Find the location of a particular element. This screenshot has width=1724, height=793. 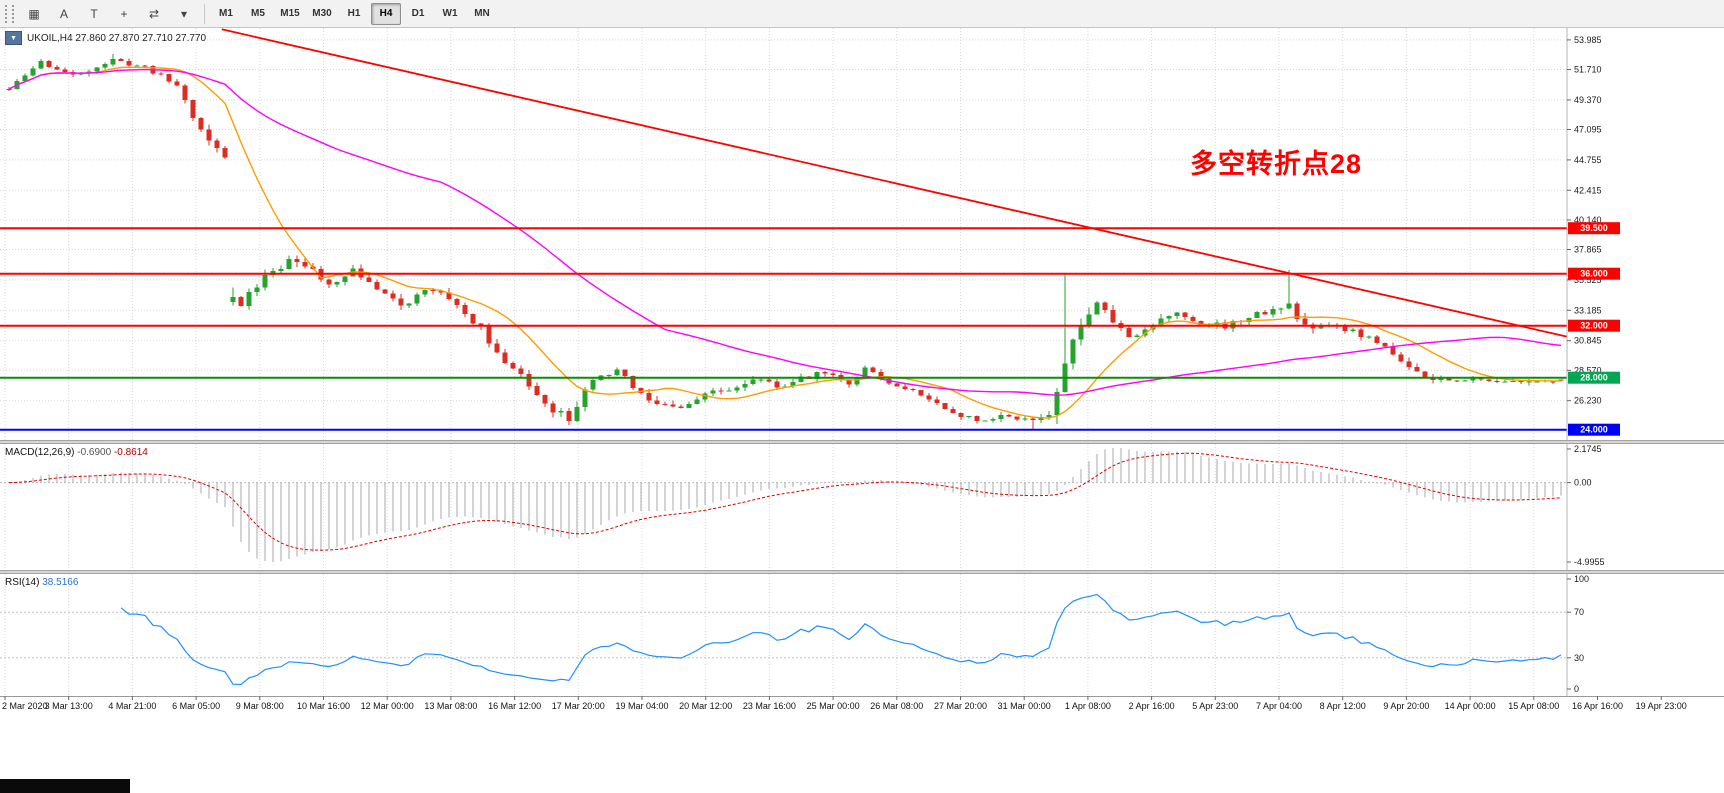

svg-text: 25 Mar 00:00 is located at coordinates (833, 706).